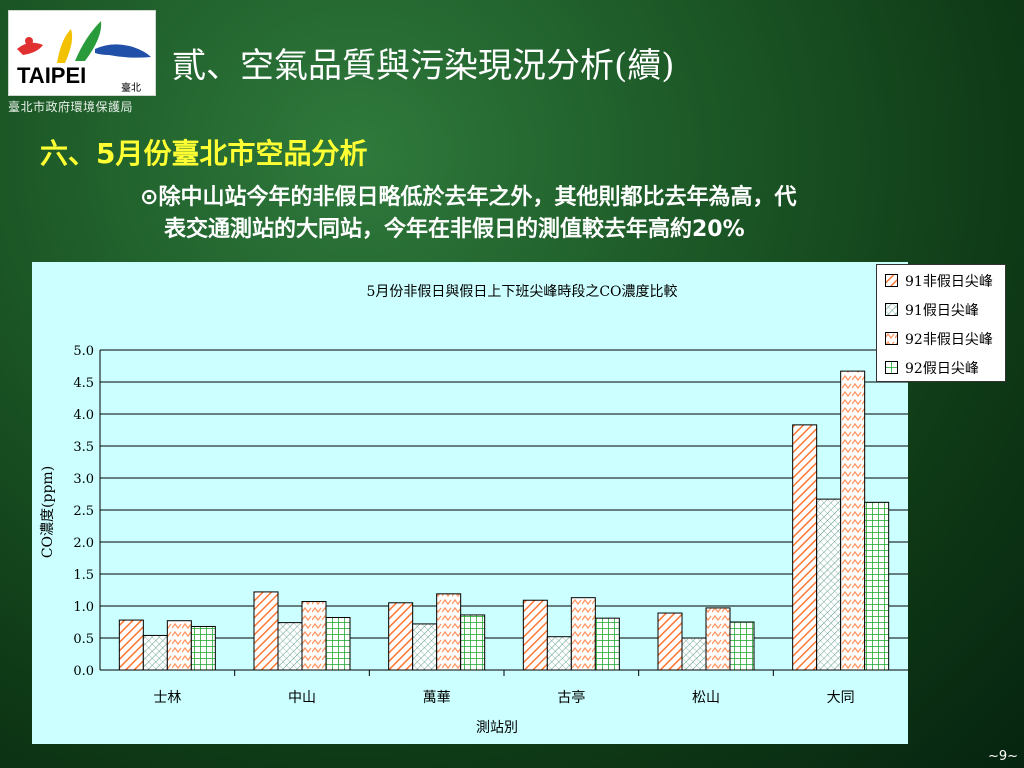 Image resolution: width=1024 pixels, height=768 pixels. I want to click on y-tick-label: 5.0, so click(83, 351).